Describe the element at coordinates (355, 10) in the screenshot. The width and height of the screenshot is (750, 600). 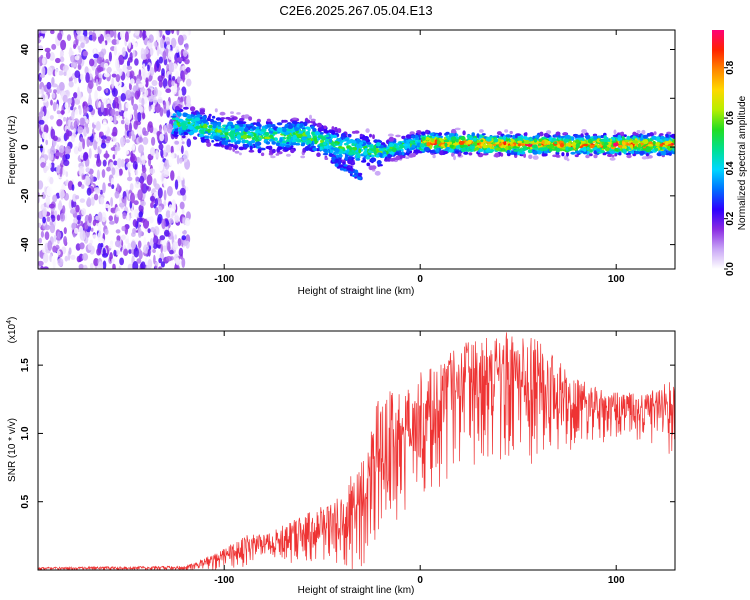
I see `chart-title: C2E6.2025.267.05.04.E13` at that location.